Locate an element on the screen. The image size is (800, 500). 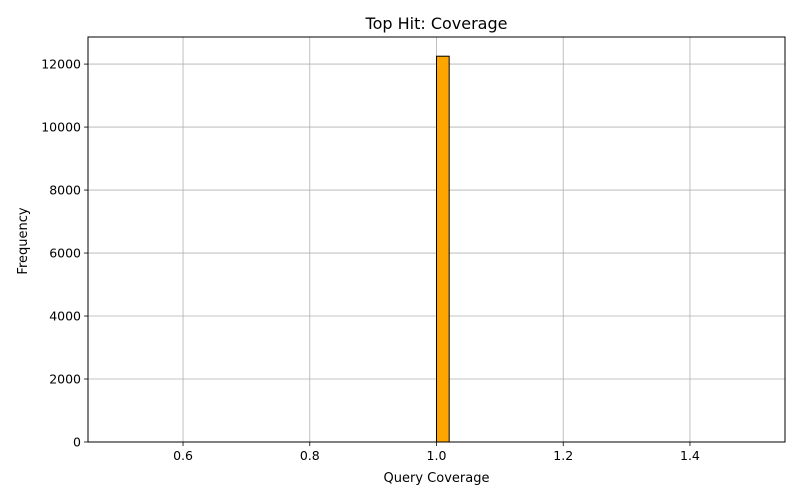
x-tick-label-3: 1.2 is located at coordinates (563, 455).